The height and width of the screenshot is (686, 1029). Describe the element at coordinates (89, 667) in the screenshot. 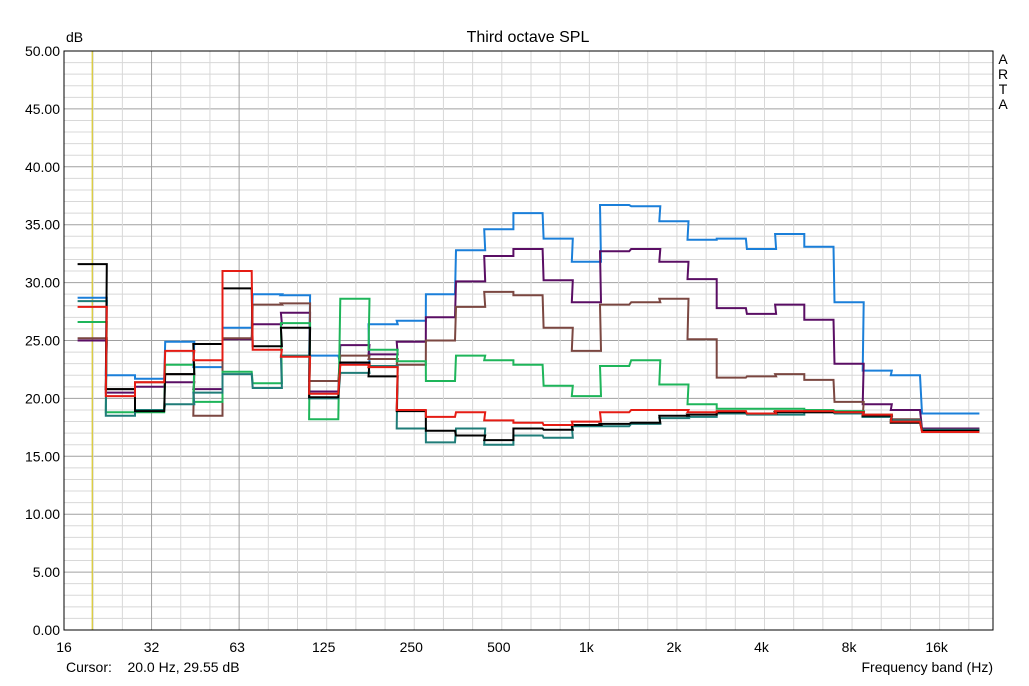

I see `cursor-label: Cursor:` at that location.